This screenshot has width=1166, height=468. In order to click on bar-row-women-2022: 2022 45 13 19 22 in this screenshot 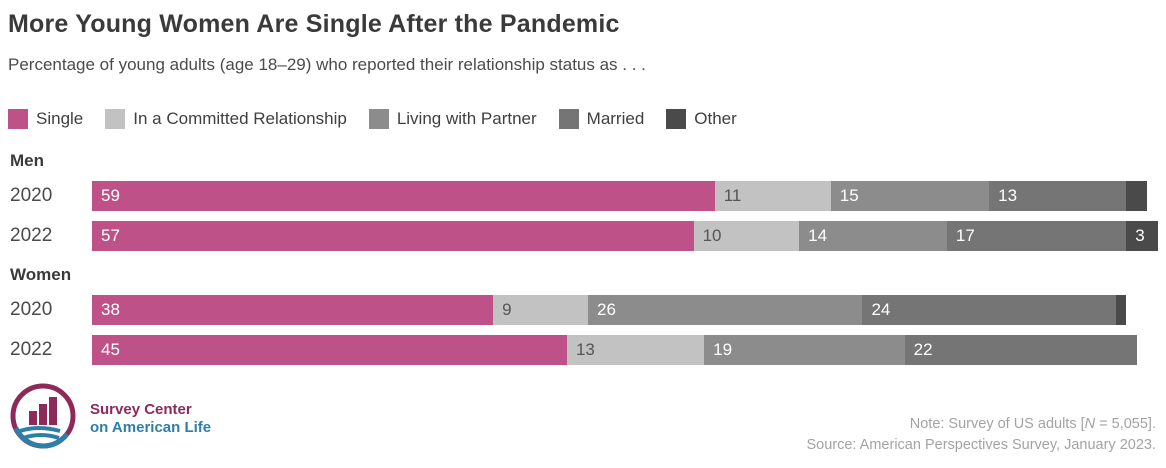, I will do `click(583, 350)`.